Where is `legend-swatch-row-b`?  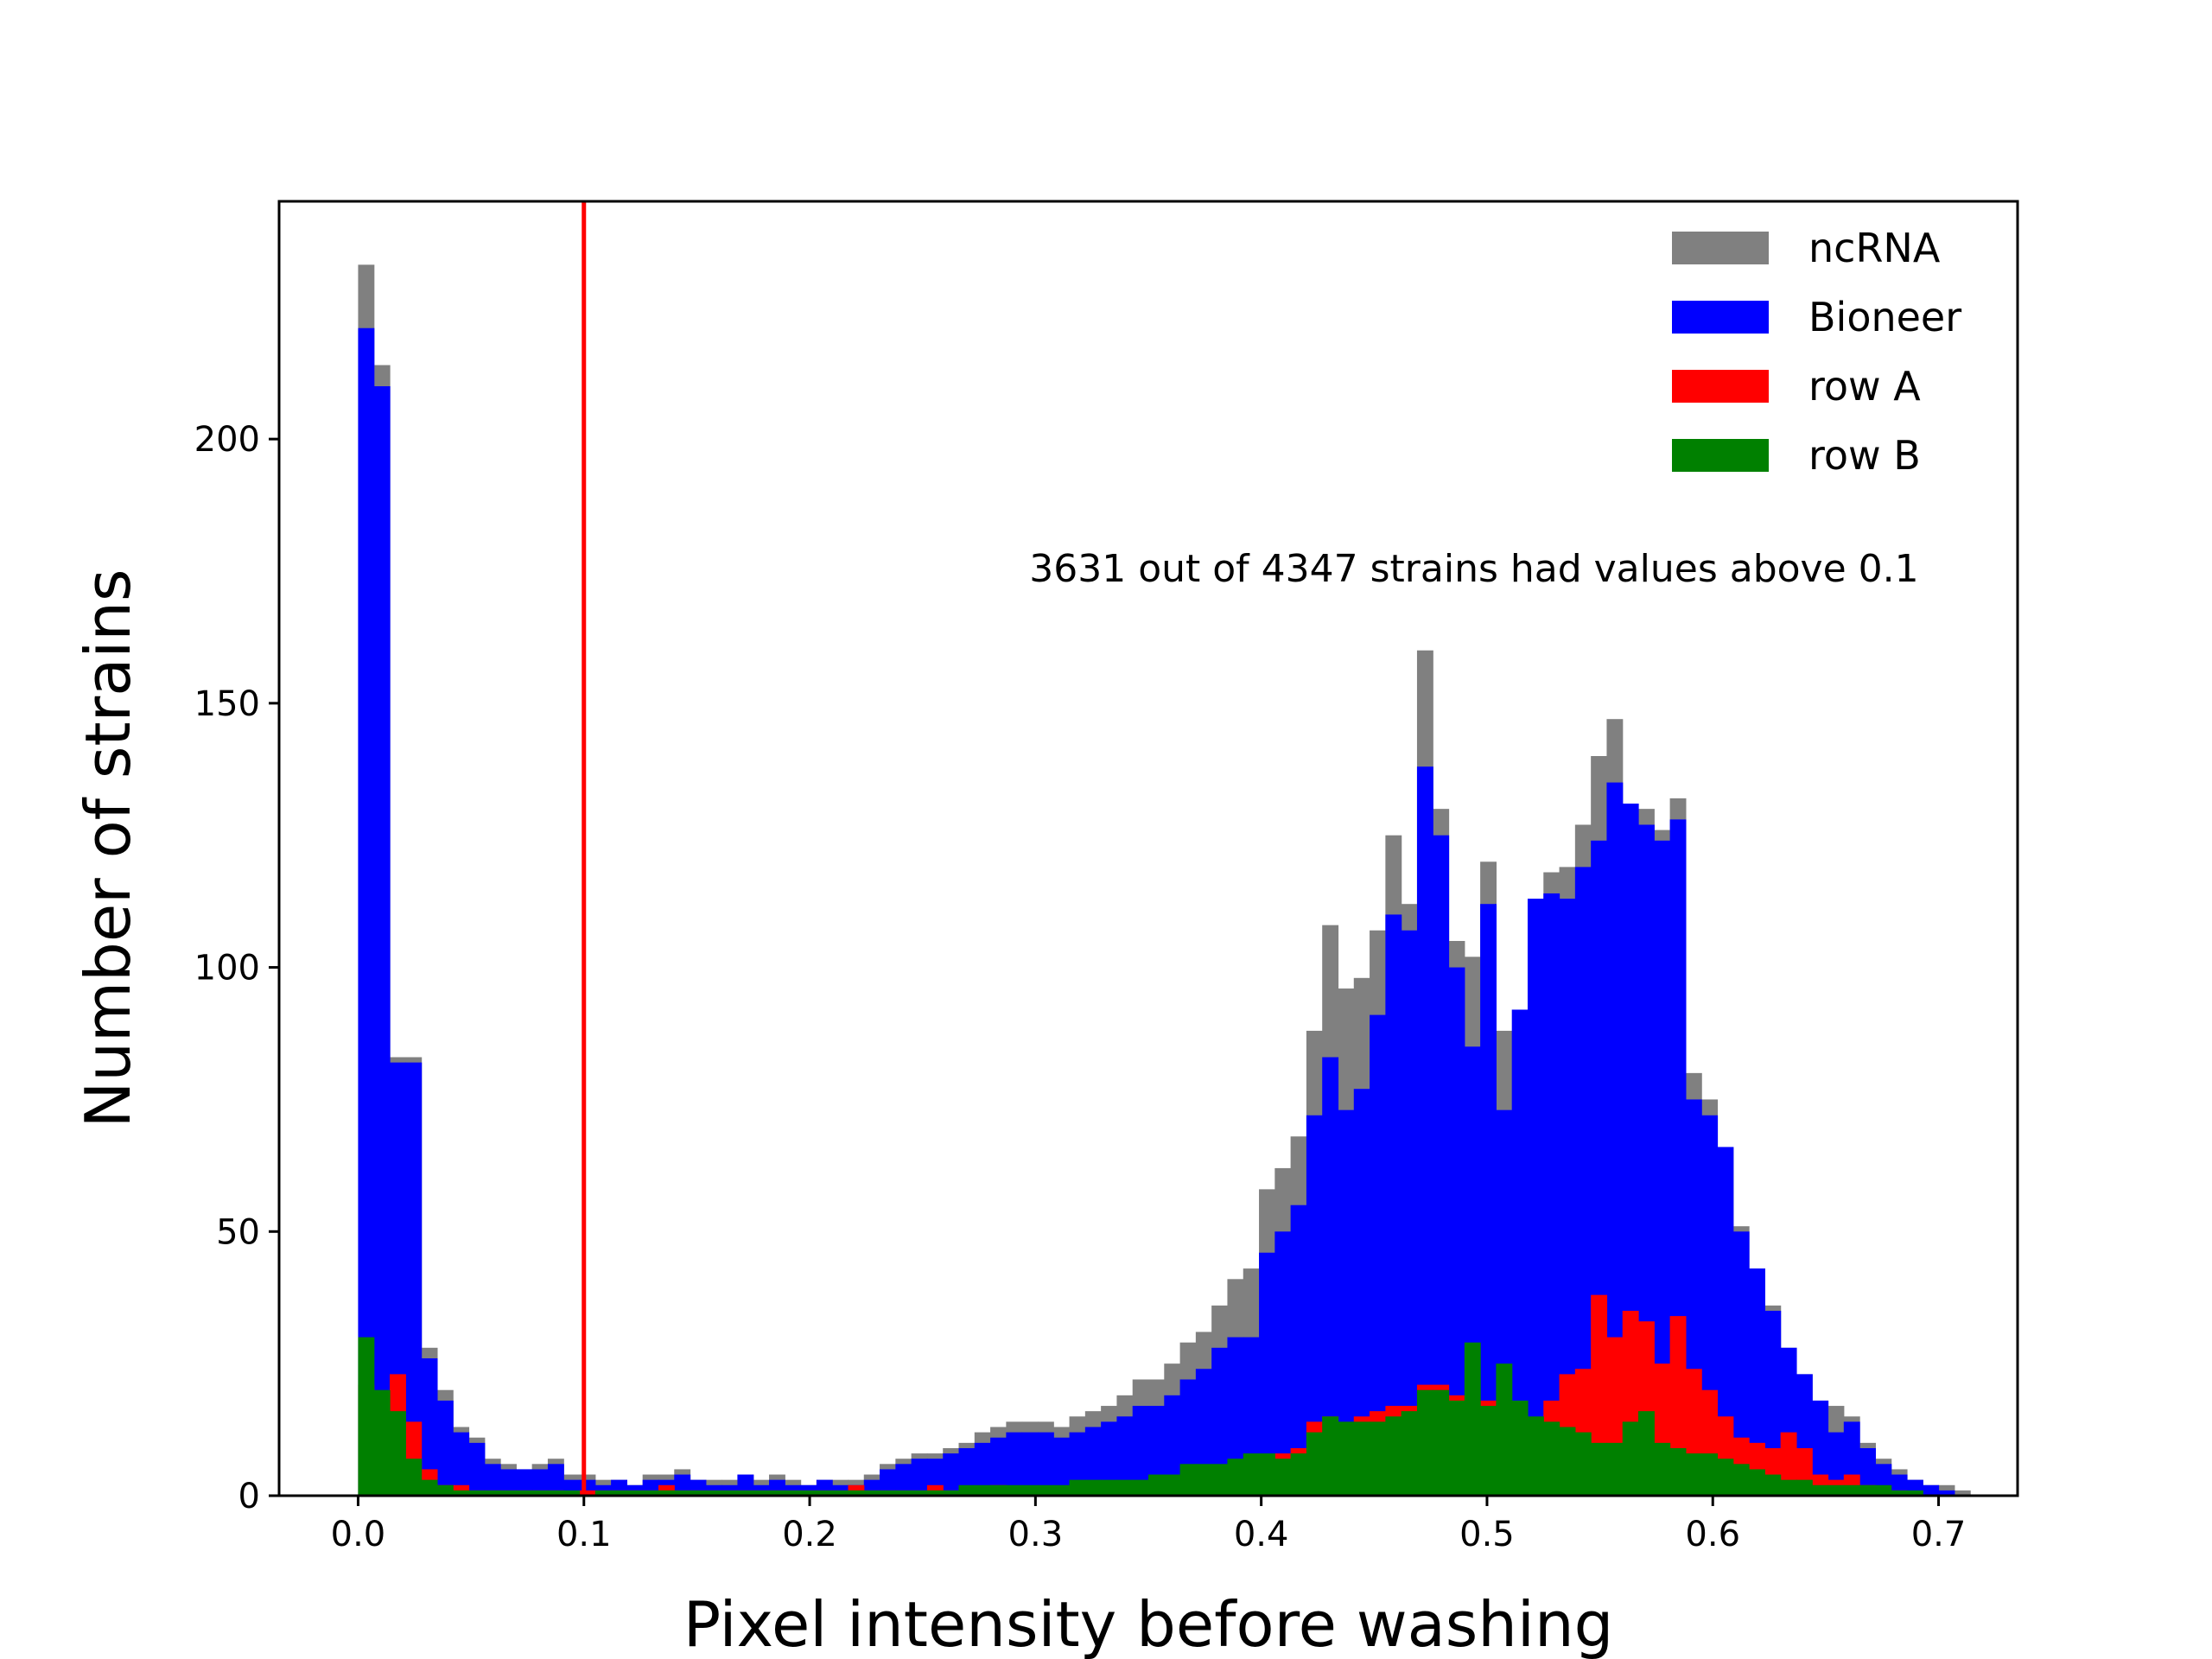 legend-swatch-row-b is located at coordinates (1720, 455).